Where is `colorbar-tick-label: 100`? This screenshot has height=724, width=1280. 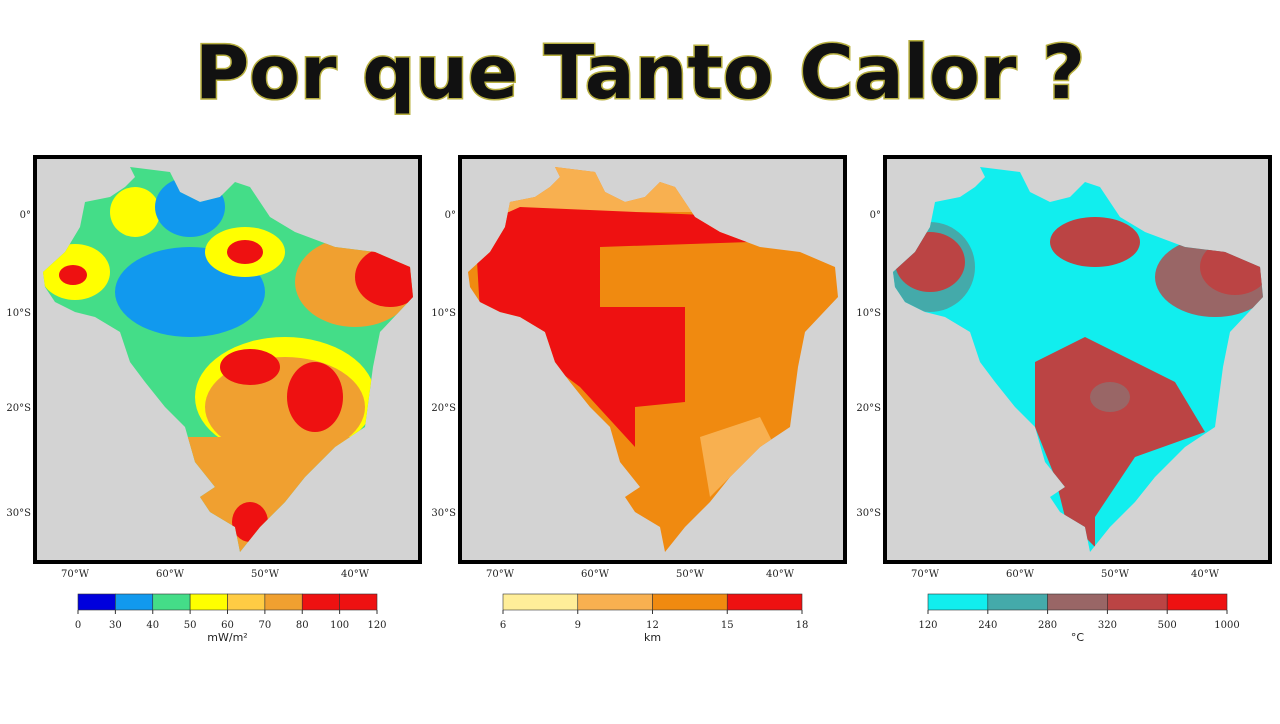
colorbar-tick-label: 100 is located at coordinates (339, 625).